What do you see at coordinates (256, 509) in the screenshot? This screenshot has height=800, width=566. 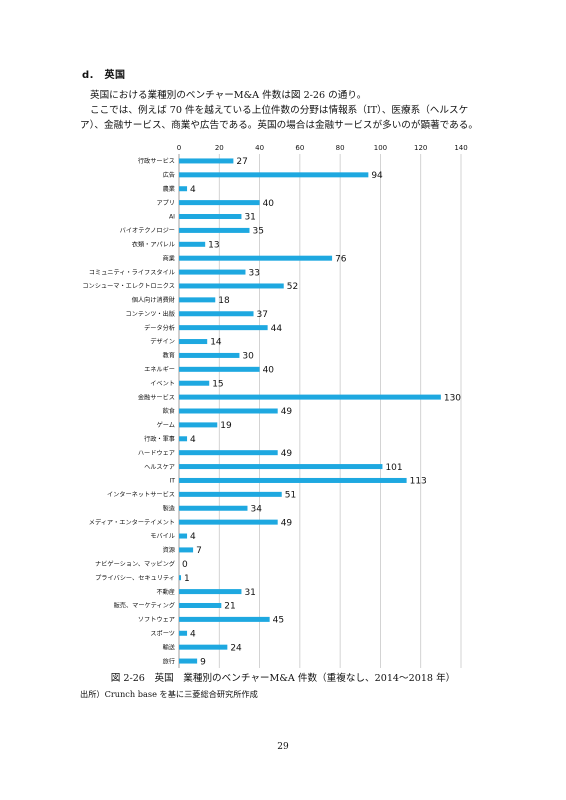 I see `bar-value-label: 34` at bounding box center [256, 509].